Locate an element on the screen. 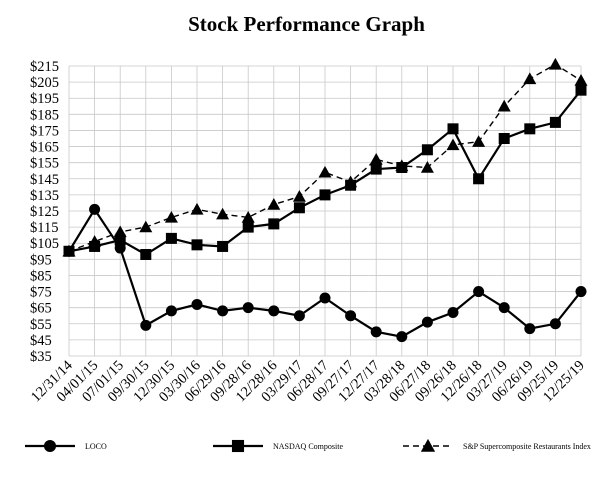 Image resolution: width=613 pixels, height=480 pixels. legend-marker-triangle is located at coordinates (428, 445).